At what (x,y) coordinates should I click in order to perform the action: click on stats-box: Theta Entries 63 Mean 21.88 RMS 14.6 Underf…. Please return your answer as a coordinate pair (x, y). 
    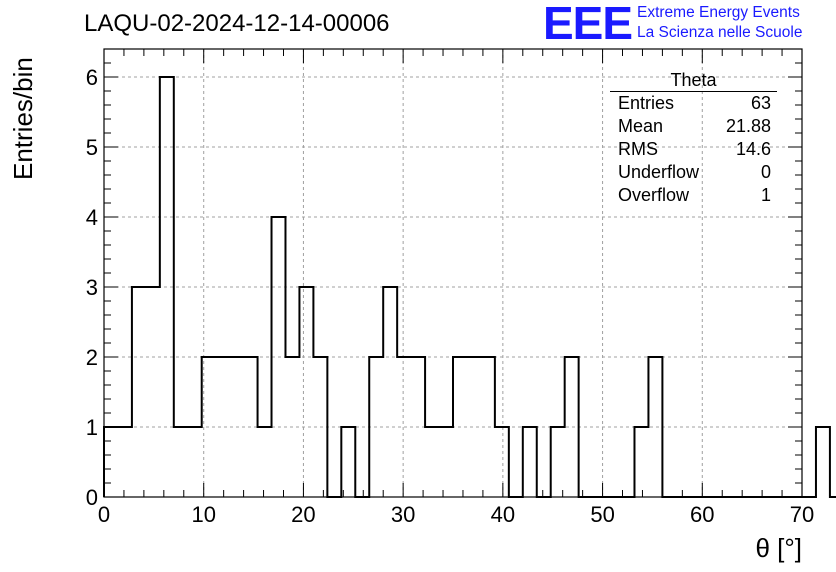
    Looking at the image, I should click on (693, 138).